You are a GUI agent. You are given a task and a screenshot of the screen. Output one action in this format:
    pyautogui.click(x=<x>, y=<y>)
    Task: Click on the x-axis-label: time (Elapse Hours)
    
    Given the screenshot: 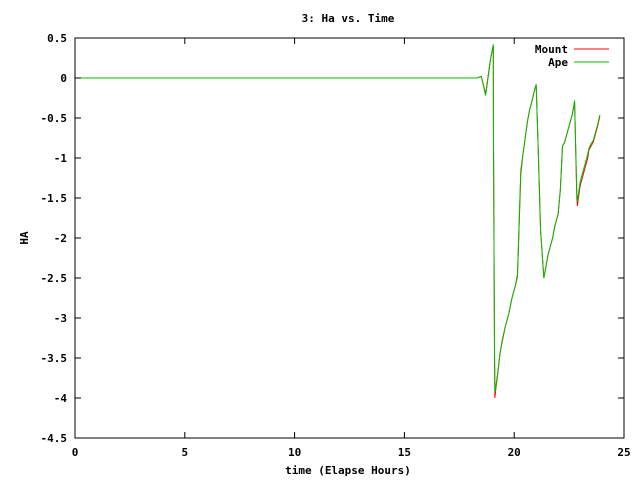 What is the action you would take?
    pyautogui.click(x=348, y=470)
    